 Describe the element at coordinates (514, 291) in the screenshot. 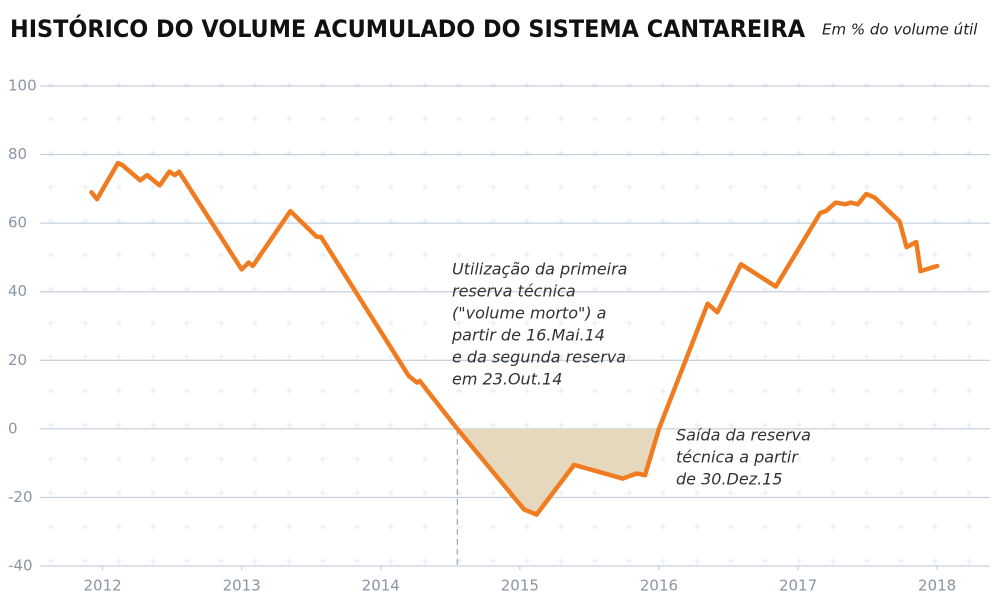

I see `annotation-text: reserva técnica` at that location.